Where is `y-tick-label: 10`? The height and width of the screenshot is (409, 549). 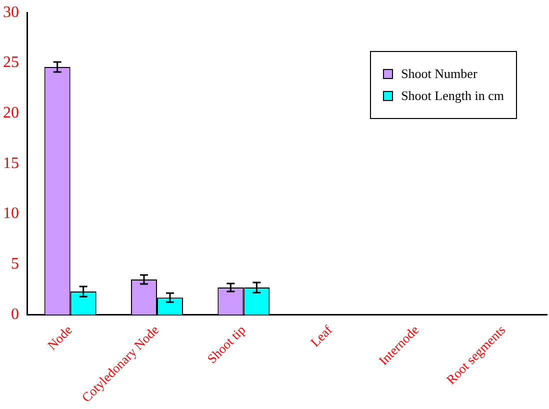 y-tick-label: 10 is located at coordinates (11, 213).